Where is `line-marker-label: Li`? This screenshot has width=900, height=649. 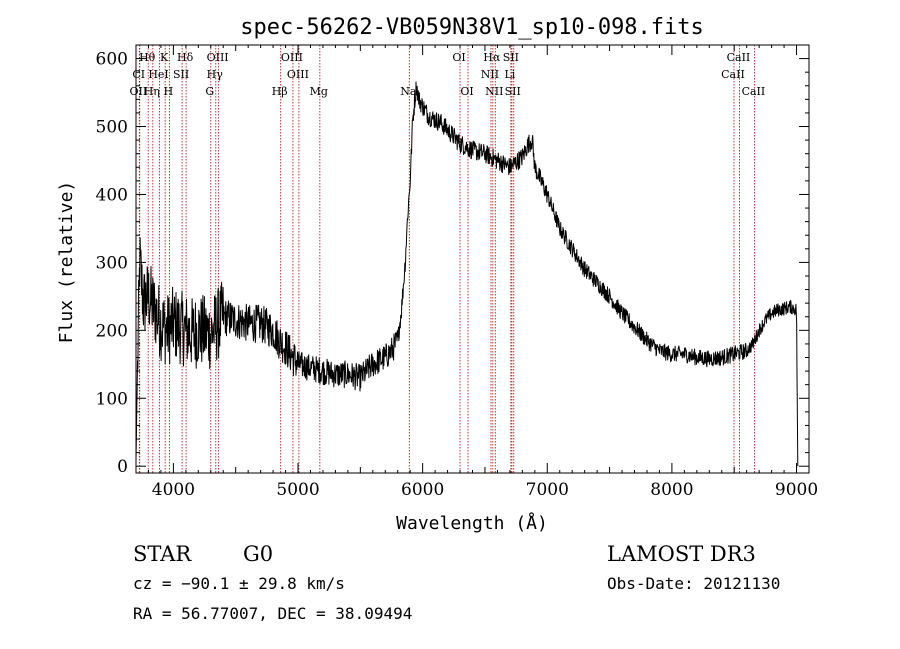
line-marker-label: Li is located at coordinates (509, 74).